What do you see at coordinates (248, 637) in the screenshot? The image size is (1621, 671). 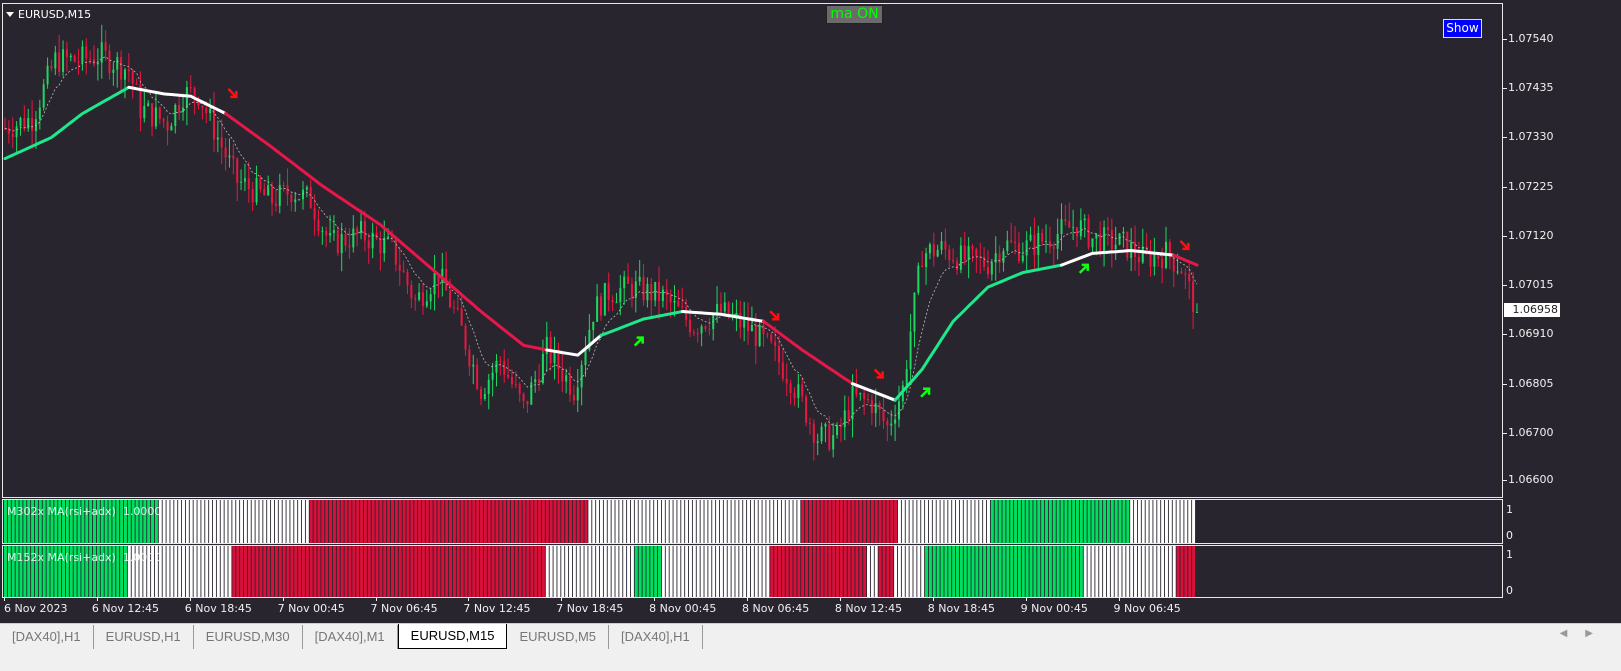 I see `tab-eurusd-m30: EURUSD,M30` at bounding box center [248, 637].